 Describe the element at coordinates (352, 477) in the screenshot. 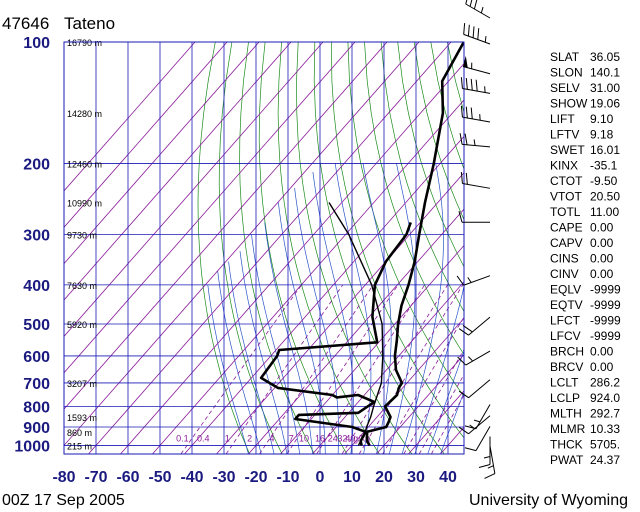

I see `temperature-tick-label: 10` at that location.